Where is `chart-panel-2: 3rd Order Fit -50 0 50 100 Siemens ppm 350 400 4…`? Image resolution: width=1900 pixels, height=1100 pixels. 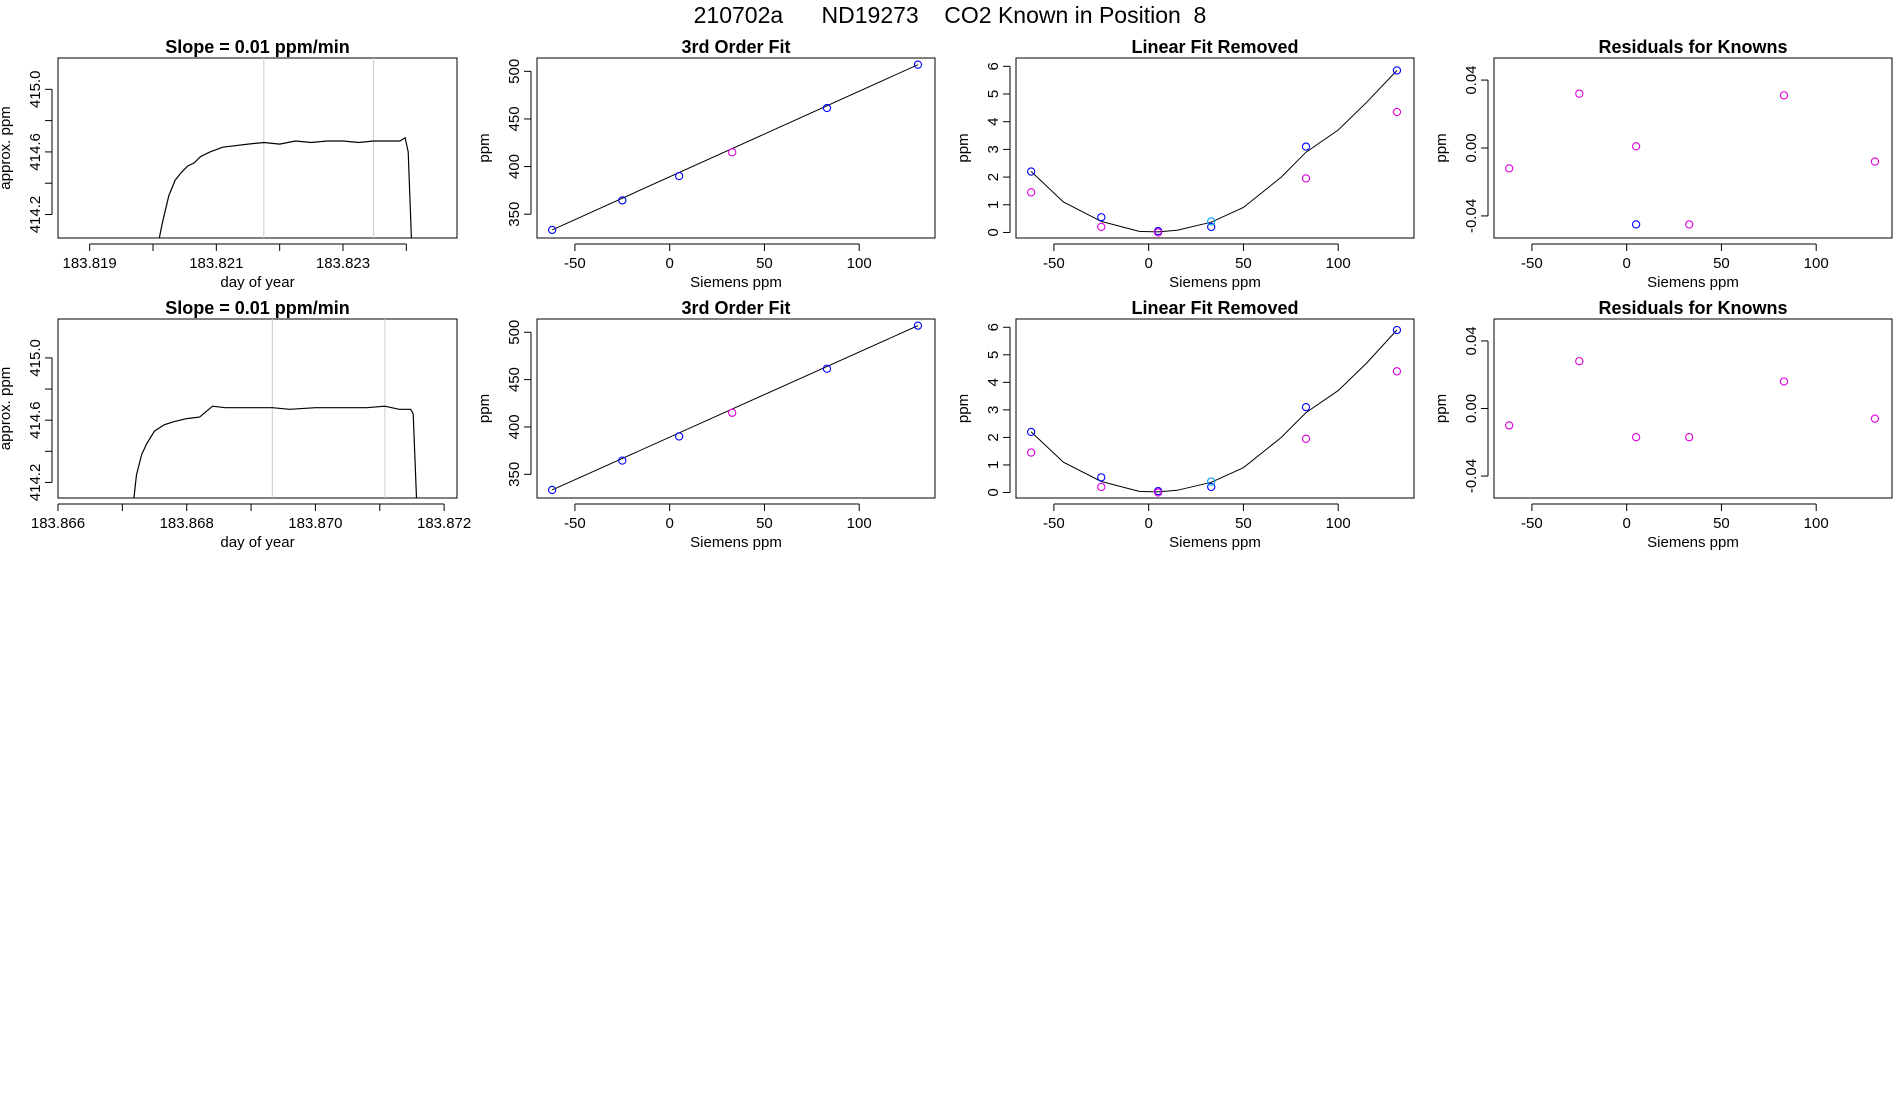
chart-panel-2: 3rd Order Fit -50 0 50 100 Siemens ppm 350 400 4… is located at coordinates (706, 164).